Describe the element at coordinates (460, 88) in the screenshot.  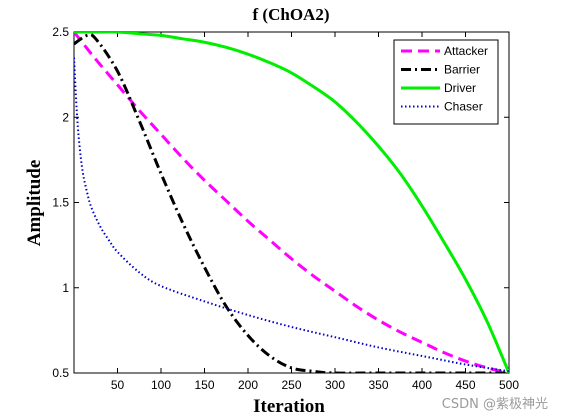
I see `legend-label-driver: Driver` at that location.